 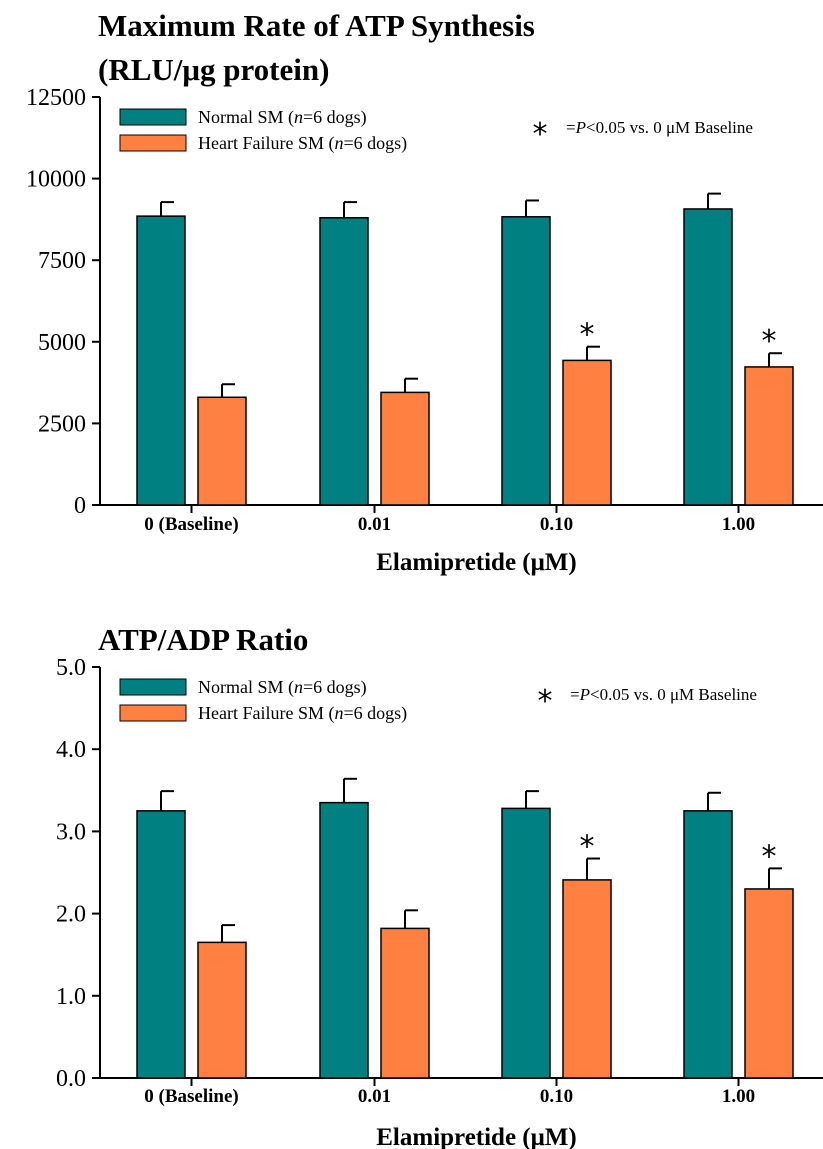 What do you see at coordinates (56, 180) in the screenshot?
I see `y-tick-label: 10000` at bounding box center [56, 180].